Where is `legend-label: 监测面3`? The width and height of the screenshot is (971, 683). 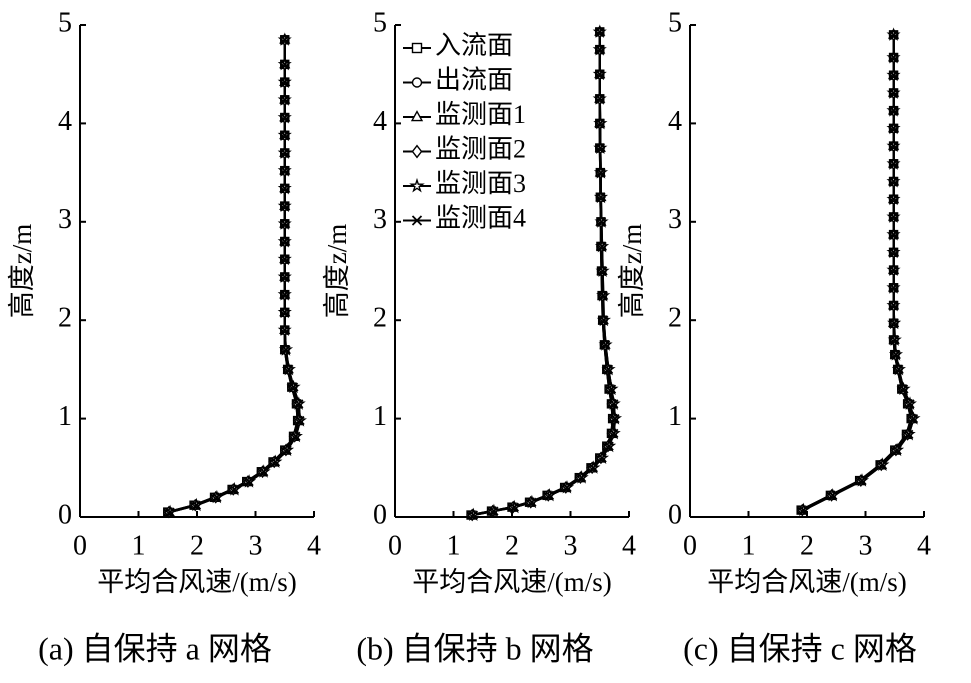
legend-label: 监测面3 is located at coordinates (480, 183).